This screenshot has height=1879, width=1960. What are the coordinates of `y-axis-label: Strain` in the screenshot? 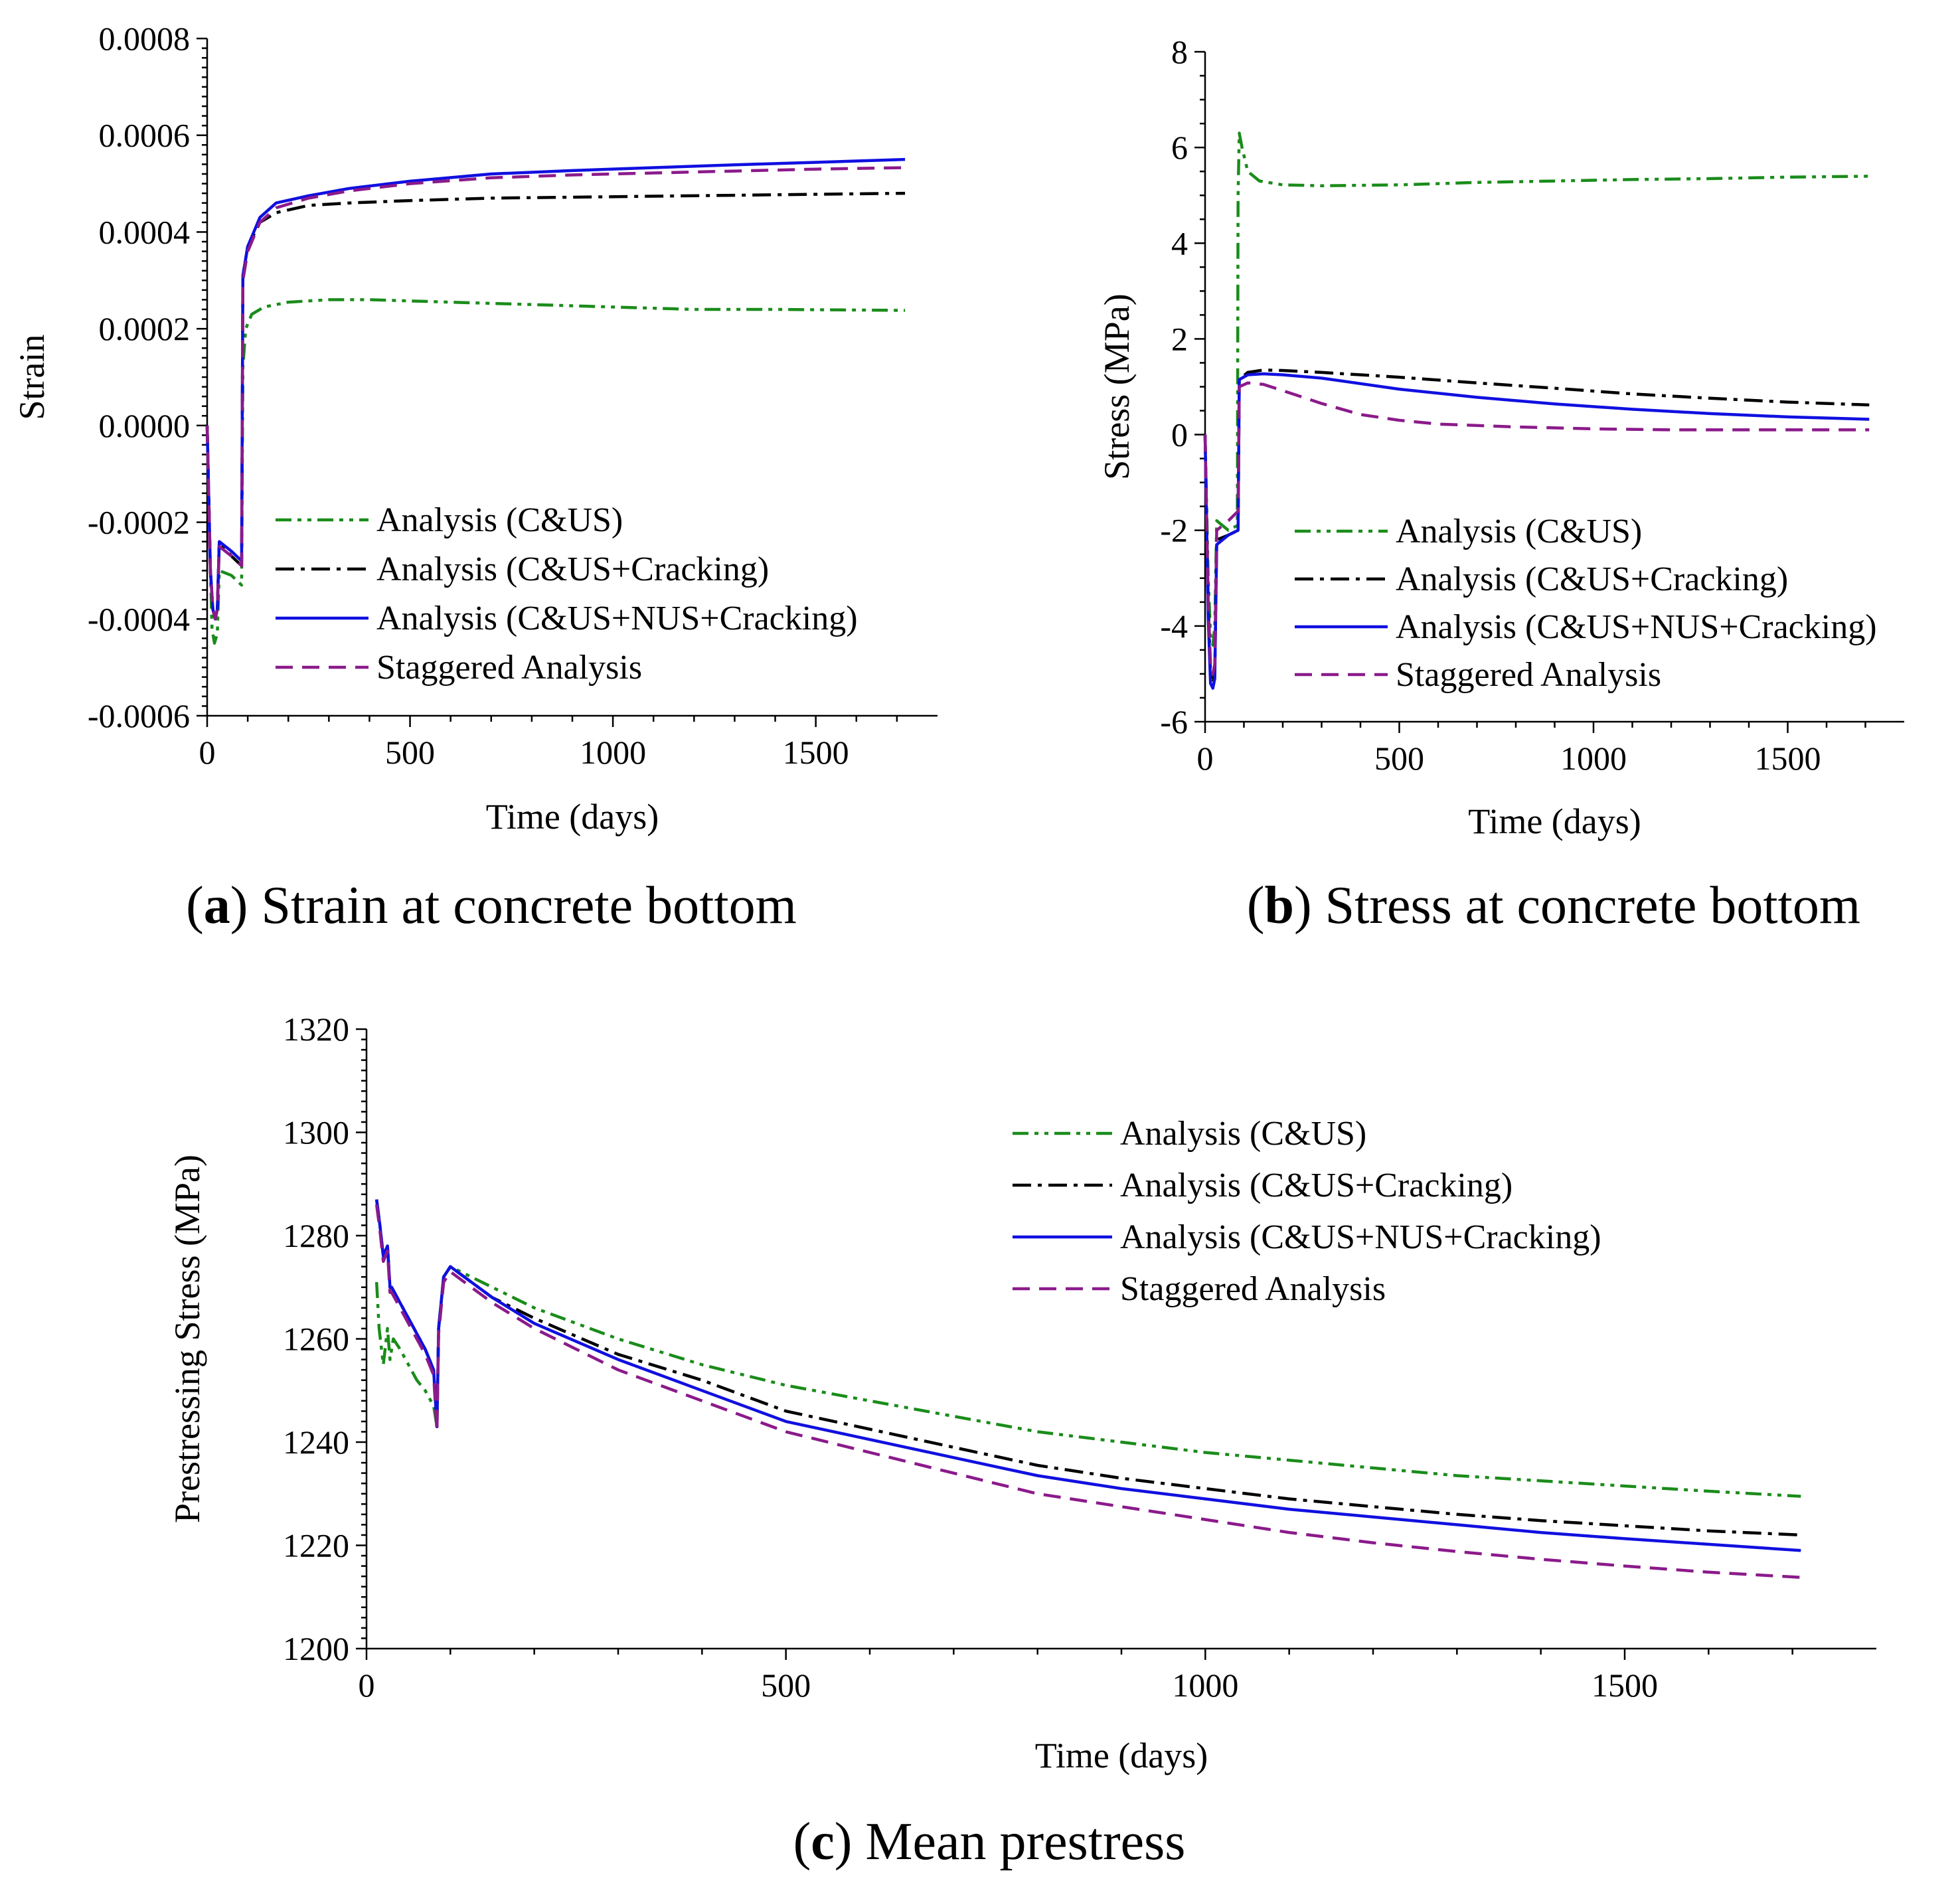 It's located at (32, 377).